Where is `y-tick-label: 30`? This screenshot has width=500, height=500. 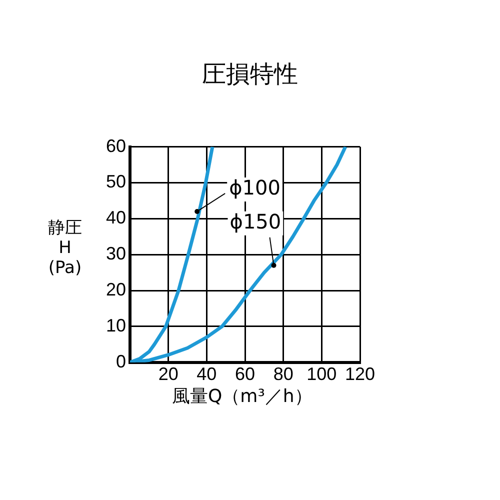
y-tick-label: 30 is located at coordinates (116, 254).